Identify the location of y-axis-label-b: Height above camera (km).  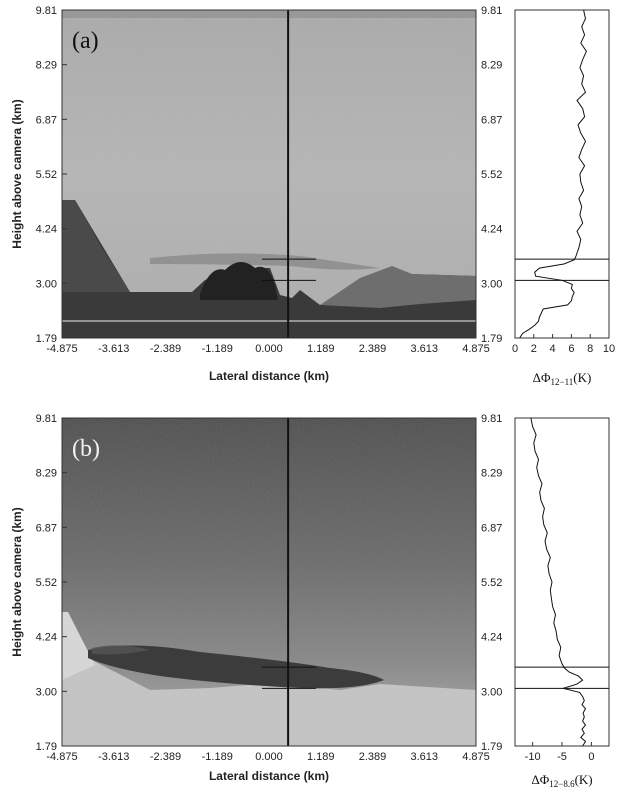
(17, 581).